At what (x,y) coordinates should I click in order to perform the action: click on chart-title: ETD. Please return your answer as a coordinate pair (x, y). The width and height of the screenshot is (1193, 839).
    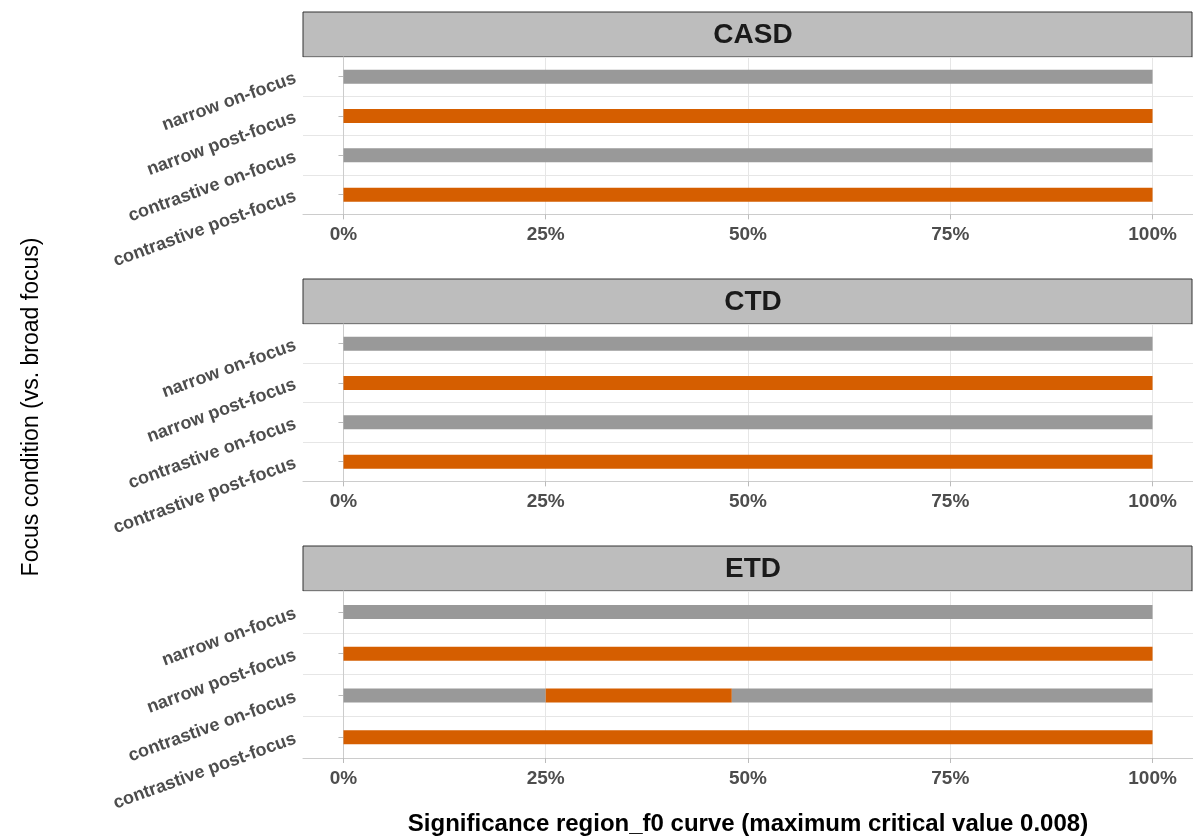
    Looking at the image, I should click on (753, 567).